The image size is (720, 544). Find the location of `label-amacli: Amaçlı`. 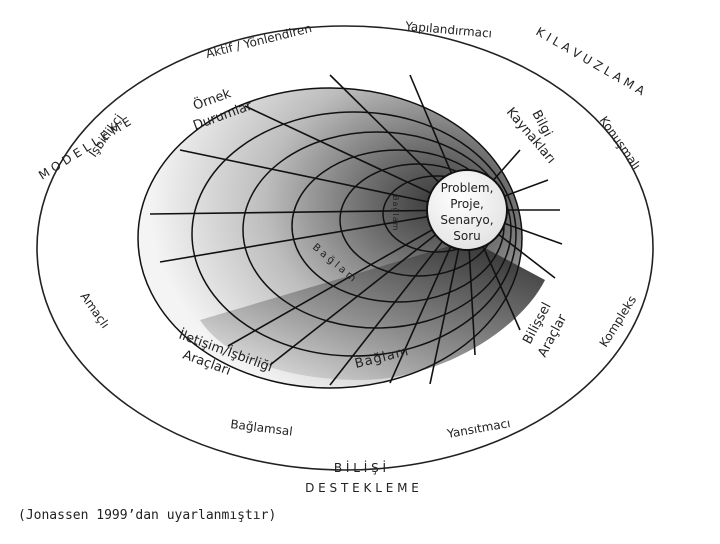

label-amacli: Amaçlı is located at coordinates (95, 310).